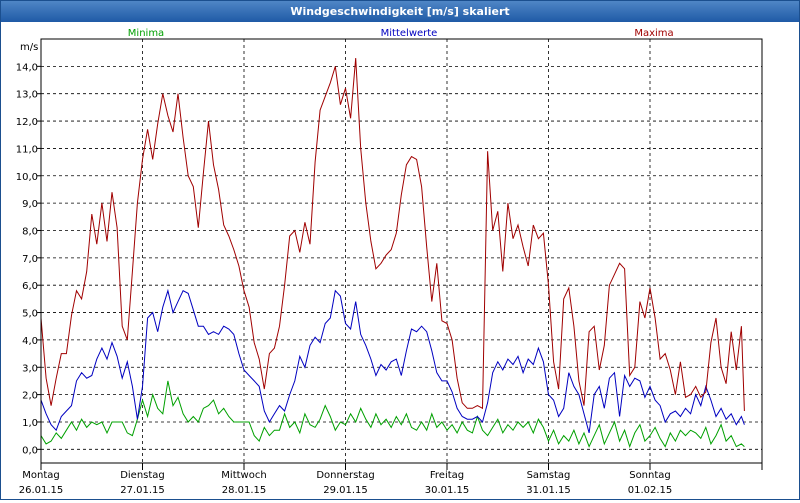 This screenshot has height=503, width=800. I want to click on y-tick-label: 0,0, so click(30, 450).